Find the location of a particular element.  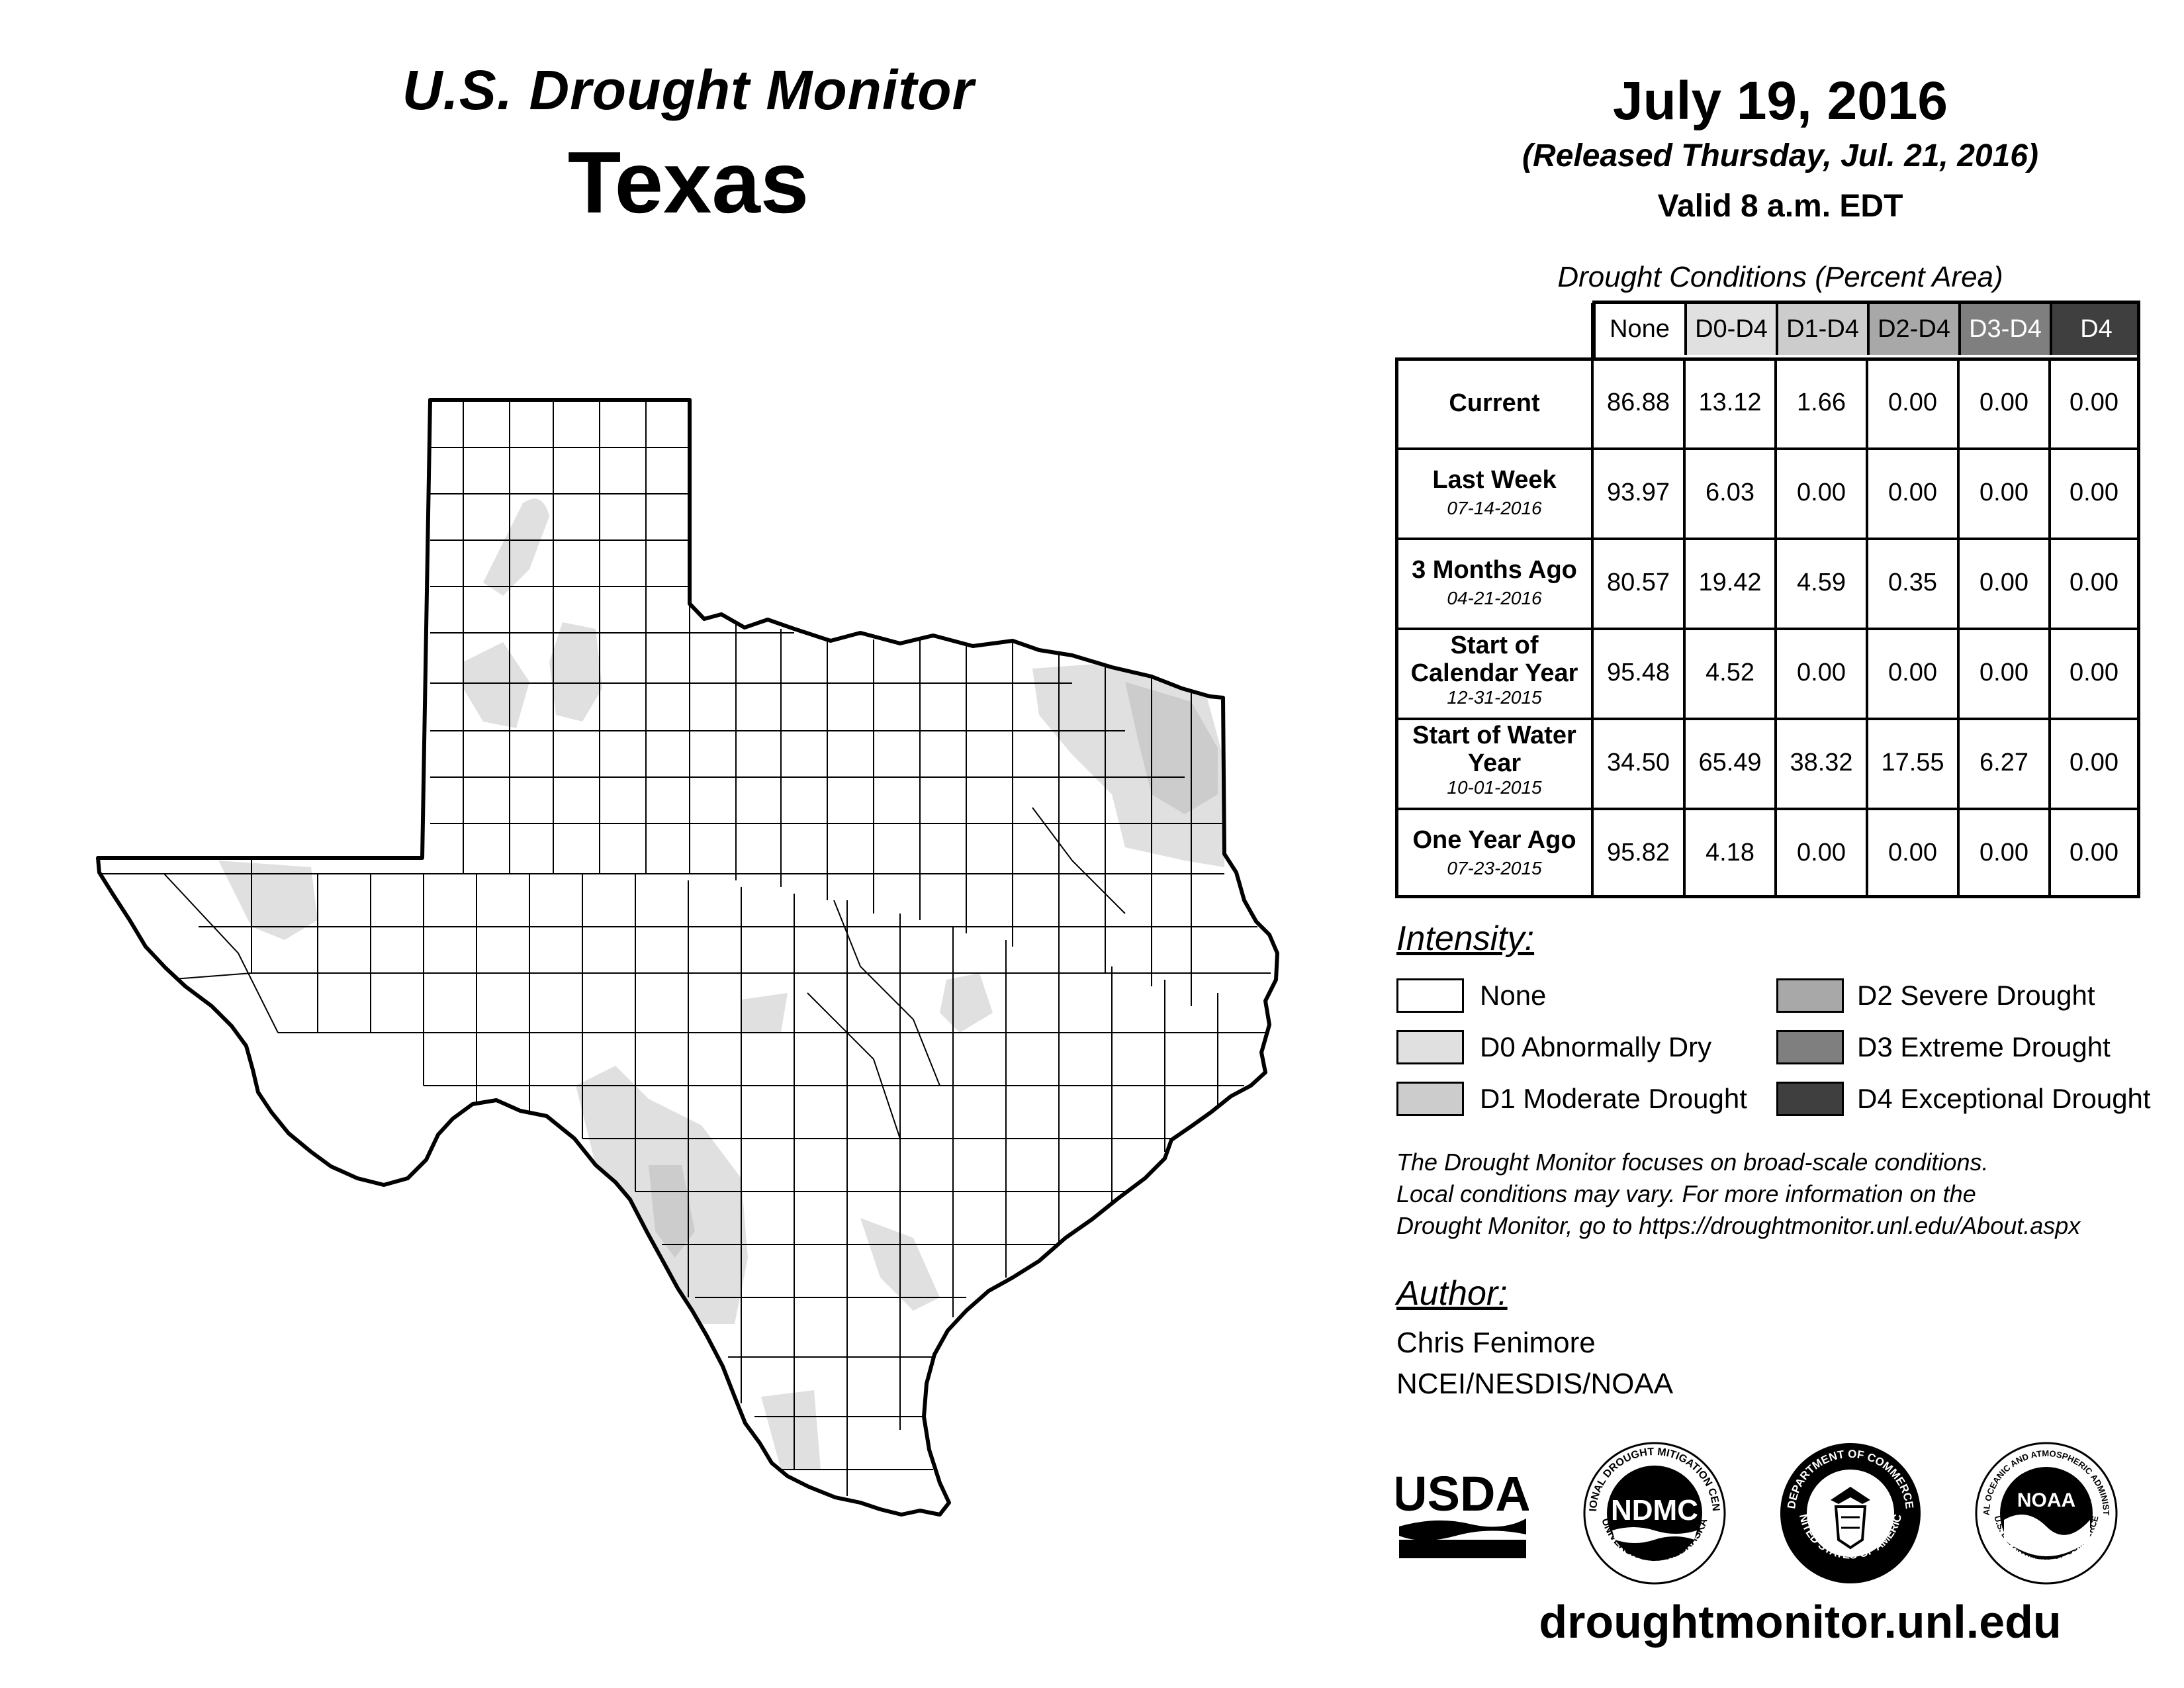

legend-swatch-none is located at coordinates (1430, 995).